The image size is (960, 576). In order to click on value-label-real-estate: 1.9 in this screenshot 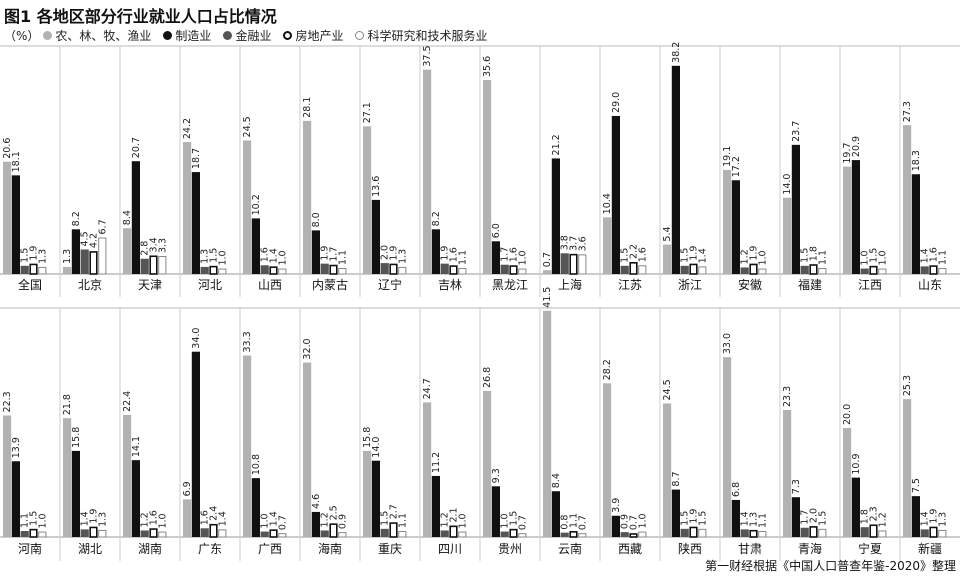, I will do `click(754, 253)`.